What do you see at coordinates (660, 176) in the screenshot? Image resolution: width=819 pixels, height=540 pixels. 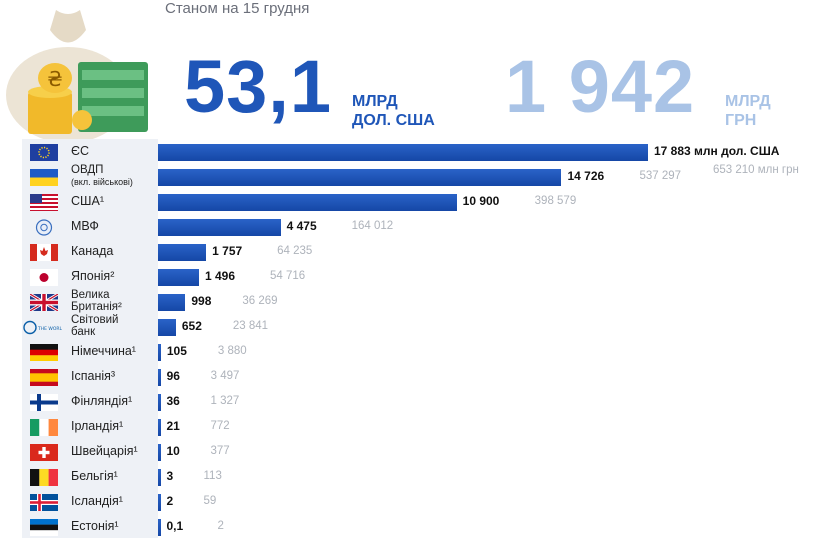 I see `uah-value-label: 537 297` at bounding box center [660, 176].